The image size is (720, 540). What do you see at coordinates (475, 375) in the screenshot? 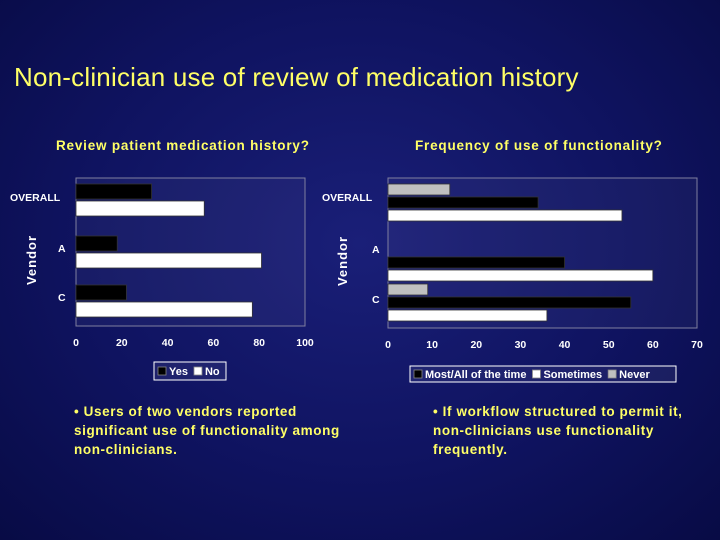
I see `chart1-legend-label-most-all-of-the-time: Most/All of the time` at bounding box center [475, 375].